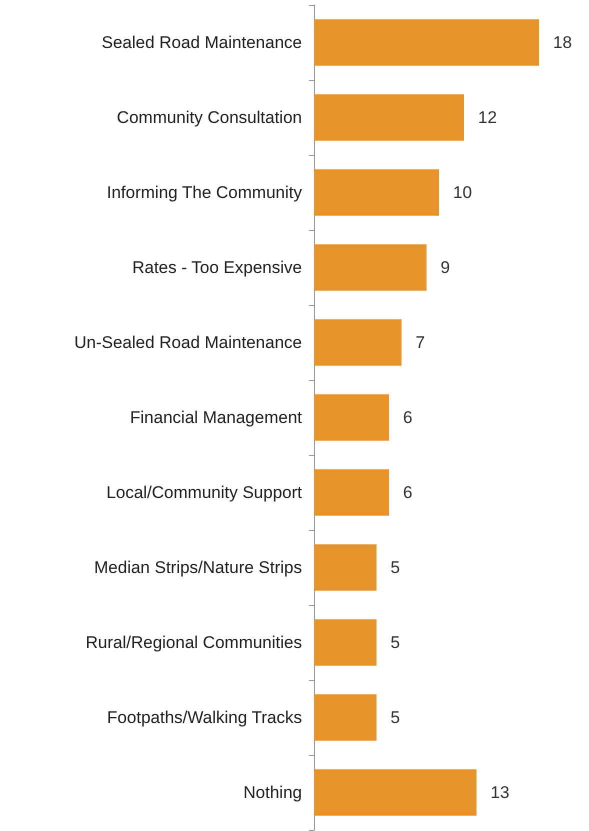 This screenshot has height=831, width=589. Describe the element at coordinates (204, 717) in the screenshot. I see `y-tick-label: Footpaths/Walking Tracks` at that location.